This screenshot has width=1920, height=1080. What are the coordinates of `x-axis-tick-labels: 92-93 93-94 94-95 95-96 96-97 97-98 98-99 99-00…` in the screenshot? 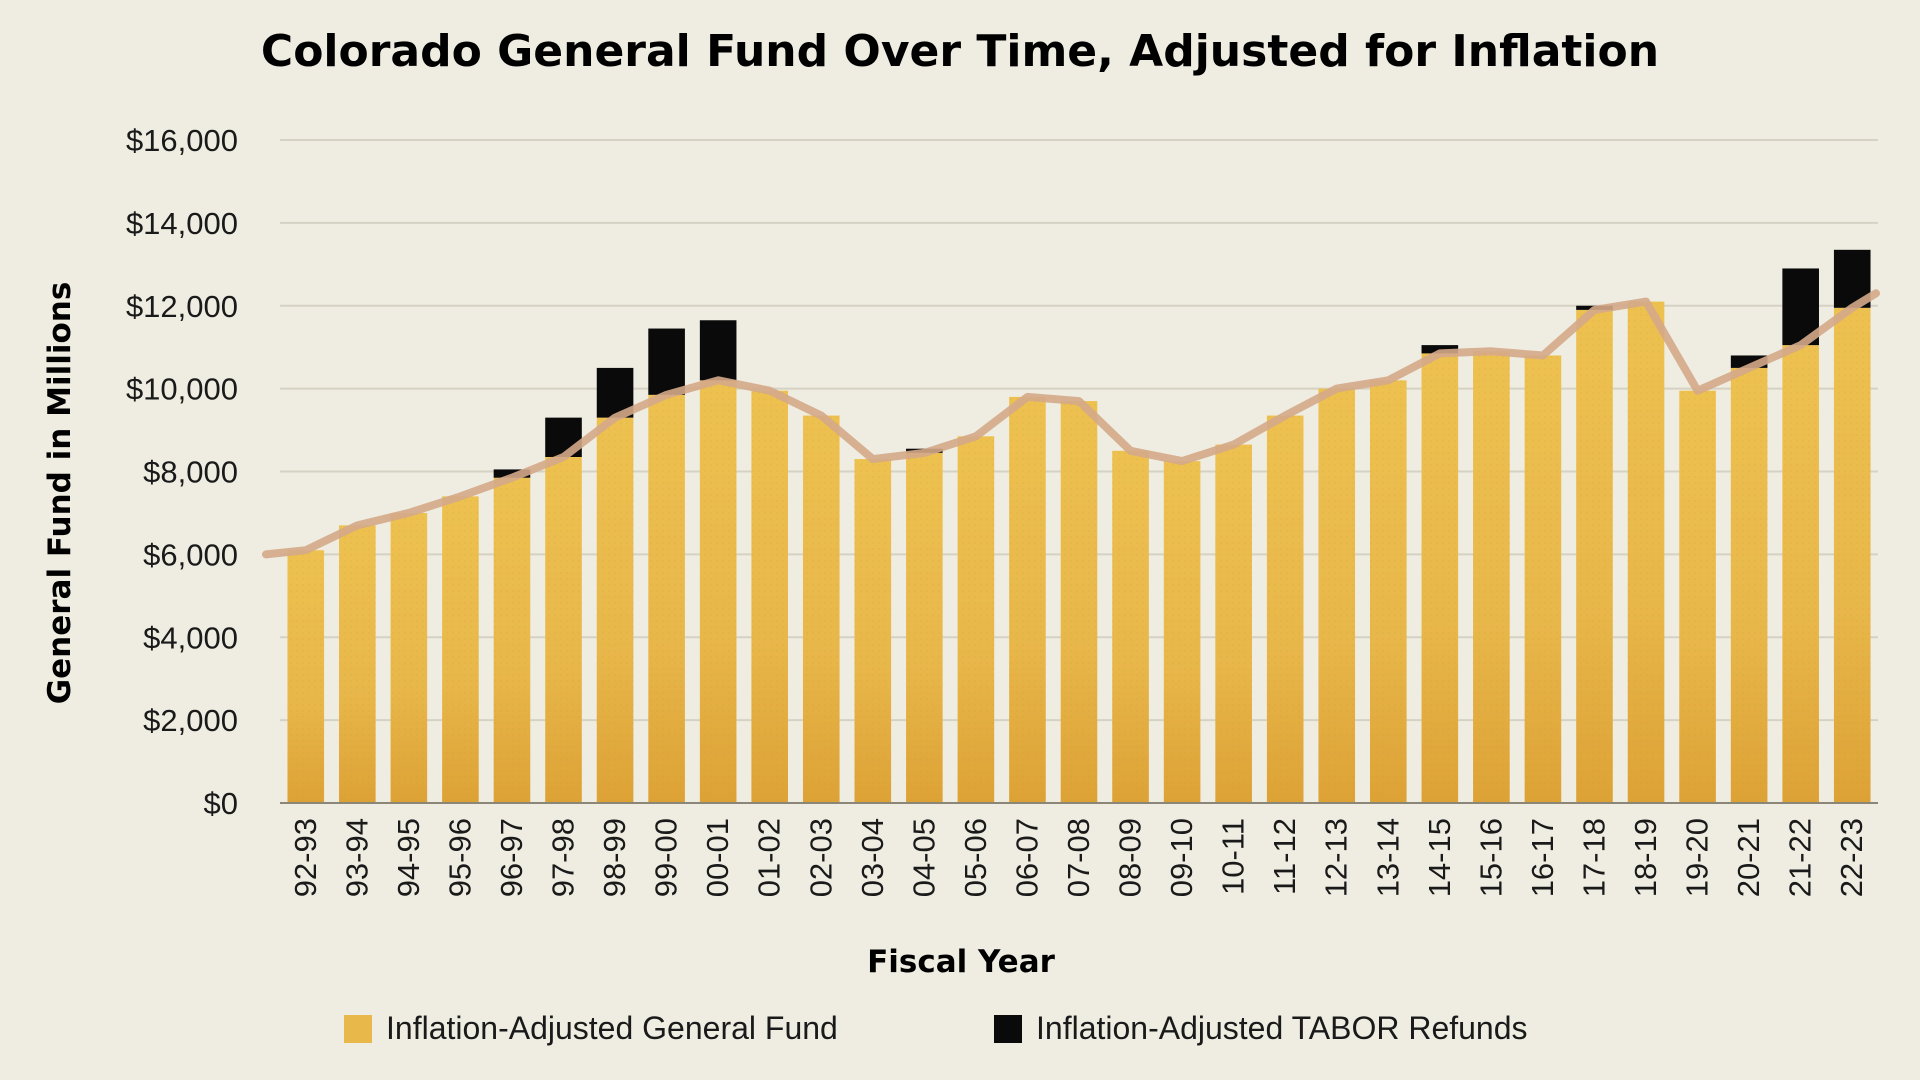 It's located at (1078, 857).